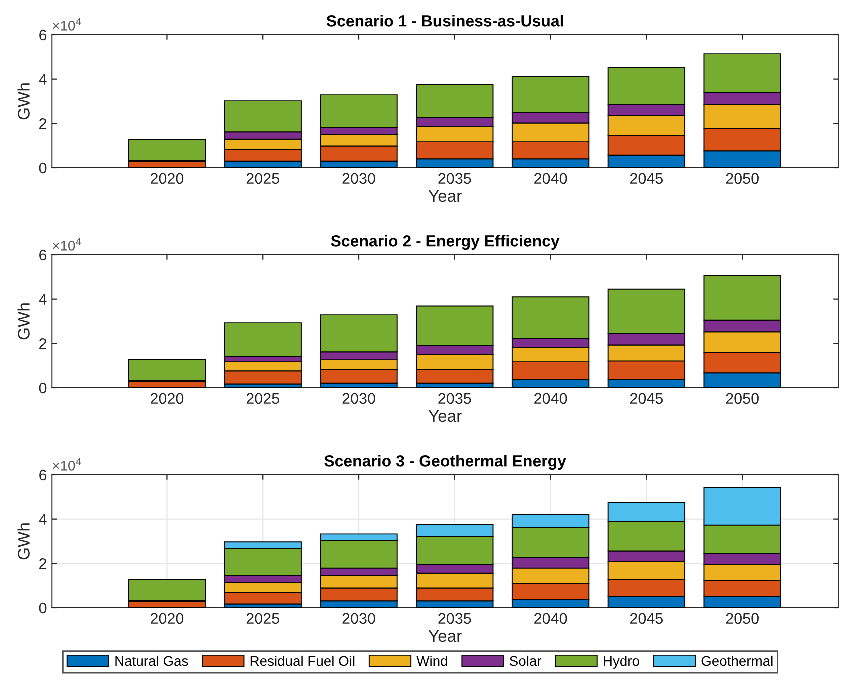 The height and width of the screenshot is (680, 841). What do you see at coordinates (445, 21) in the screenshot?
I see `chart-title: Scenario 1 - Business-as-Usual` at bounding box center [445, 21].